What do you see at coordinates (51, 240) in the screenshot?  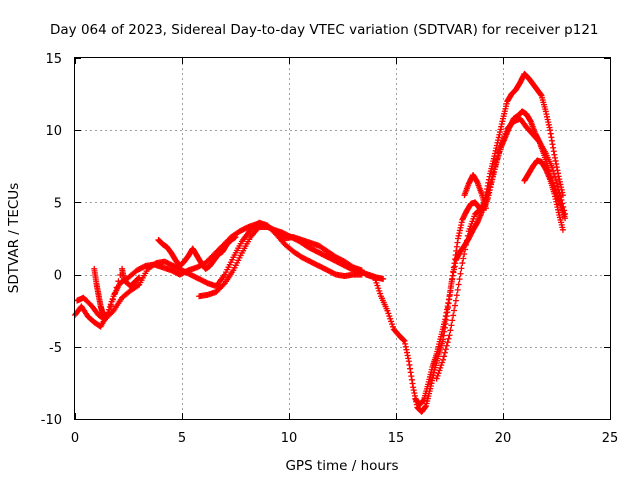 I see `y-tick-labels: -10 -5 0 5 10 15` at bounding box center [51, 240].